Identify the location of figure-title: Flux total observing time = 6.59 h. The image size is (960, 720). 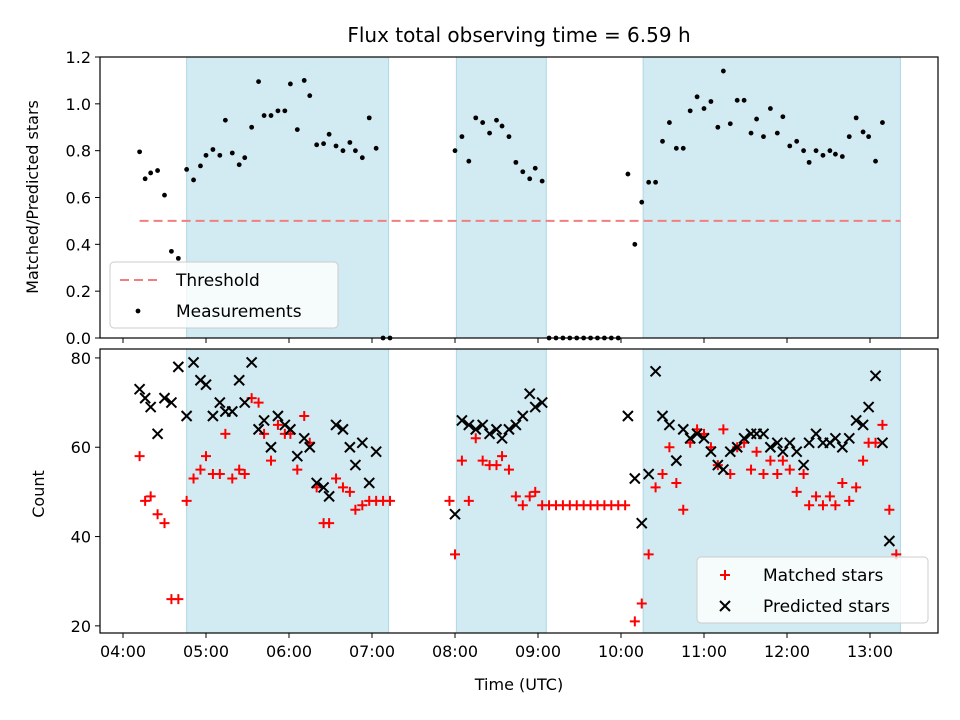
(518, 35).